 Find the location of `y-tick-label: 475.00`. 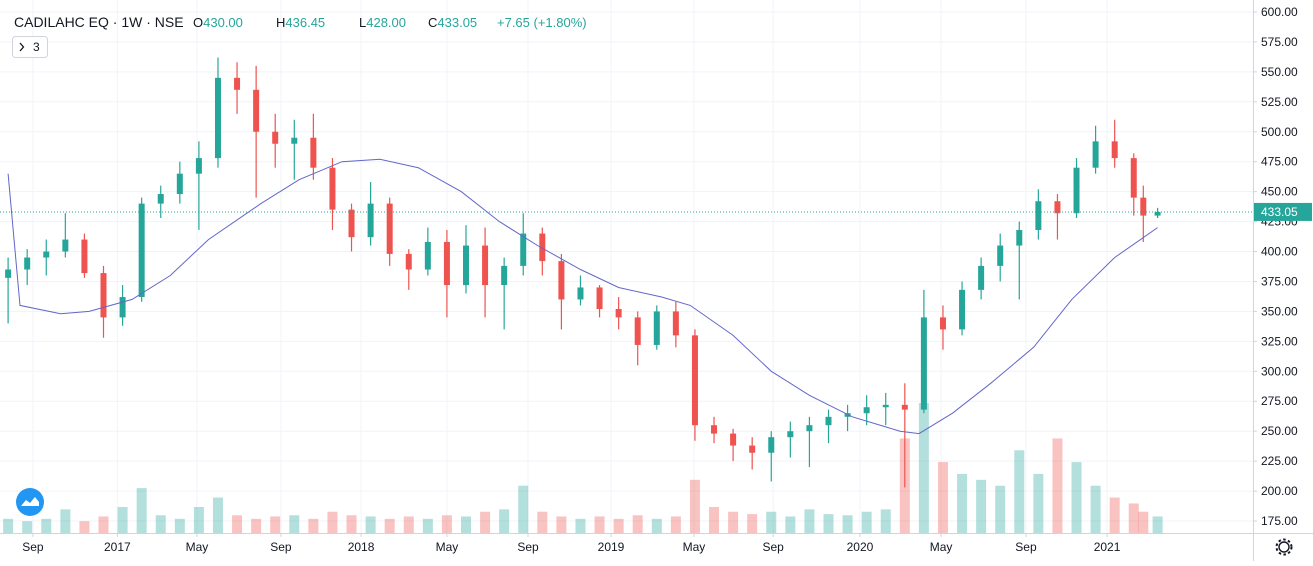

y-tick-label: 475.00 is located at coordinates (1279, 162).